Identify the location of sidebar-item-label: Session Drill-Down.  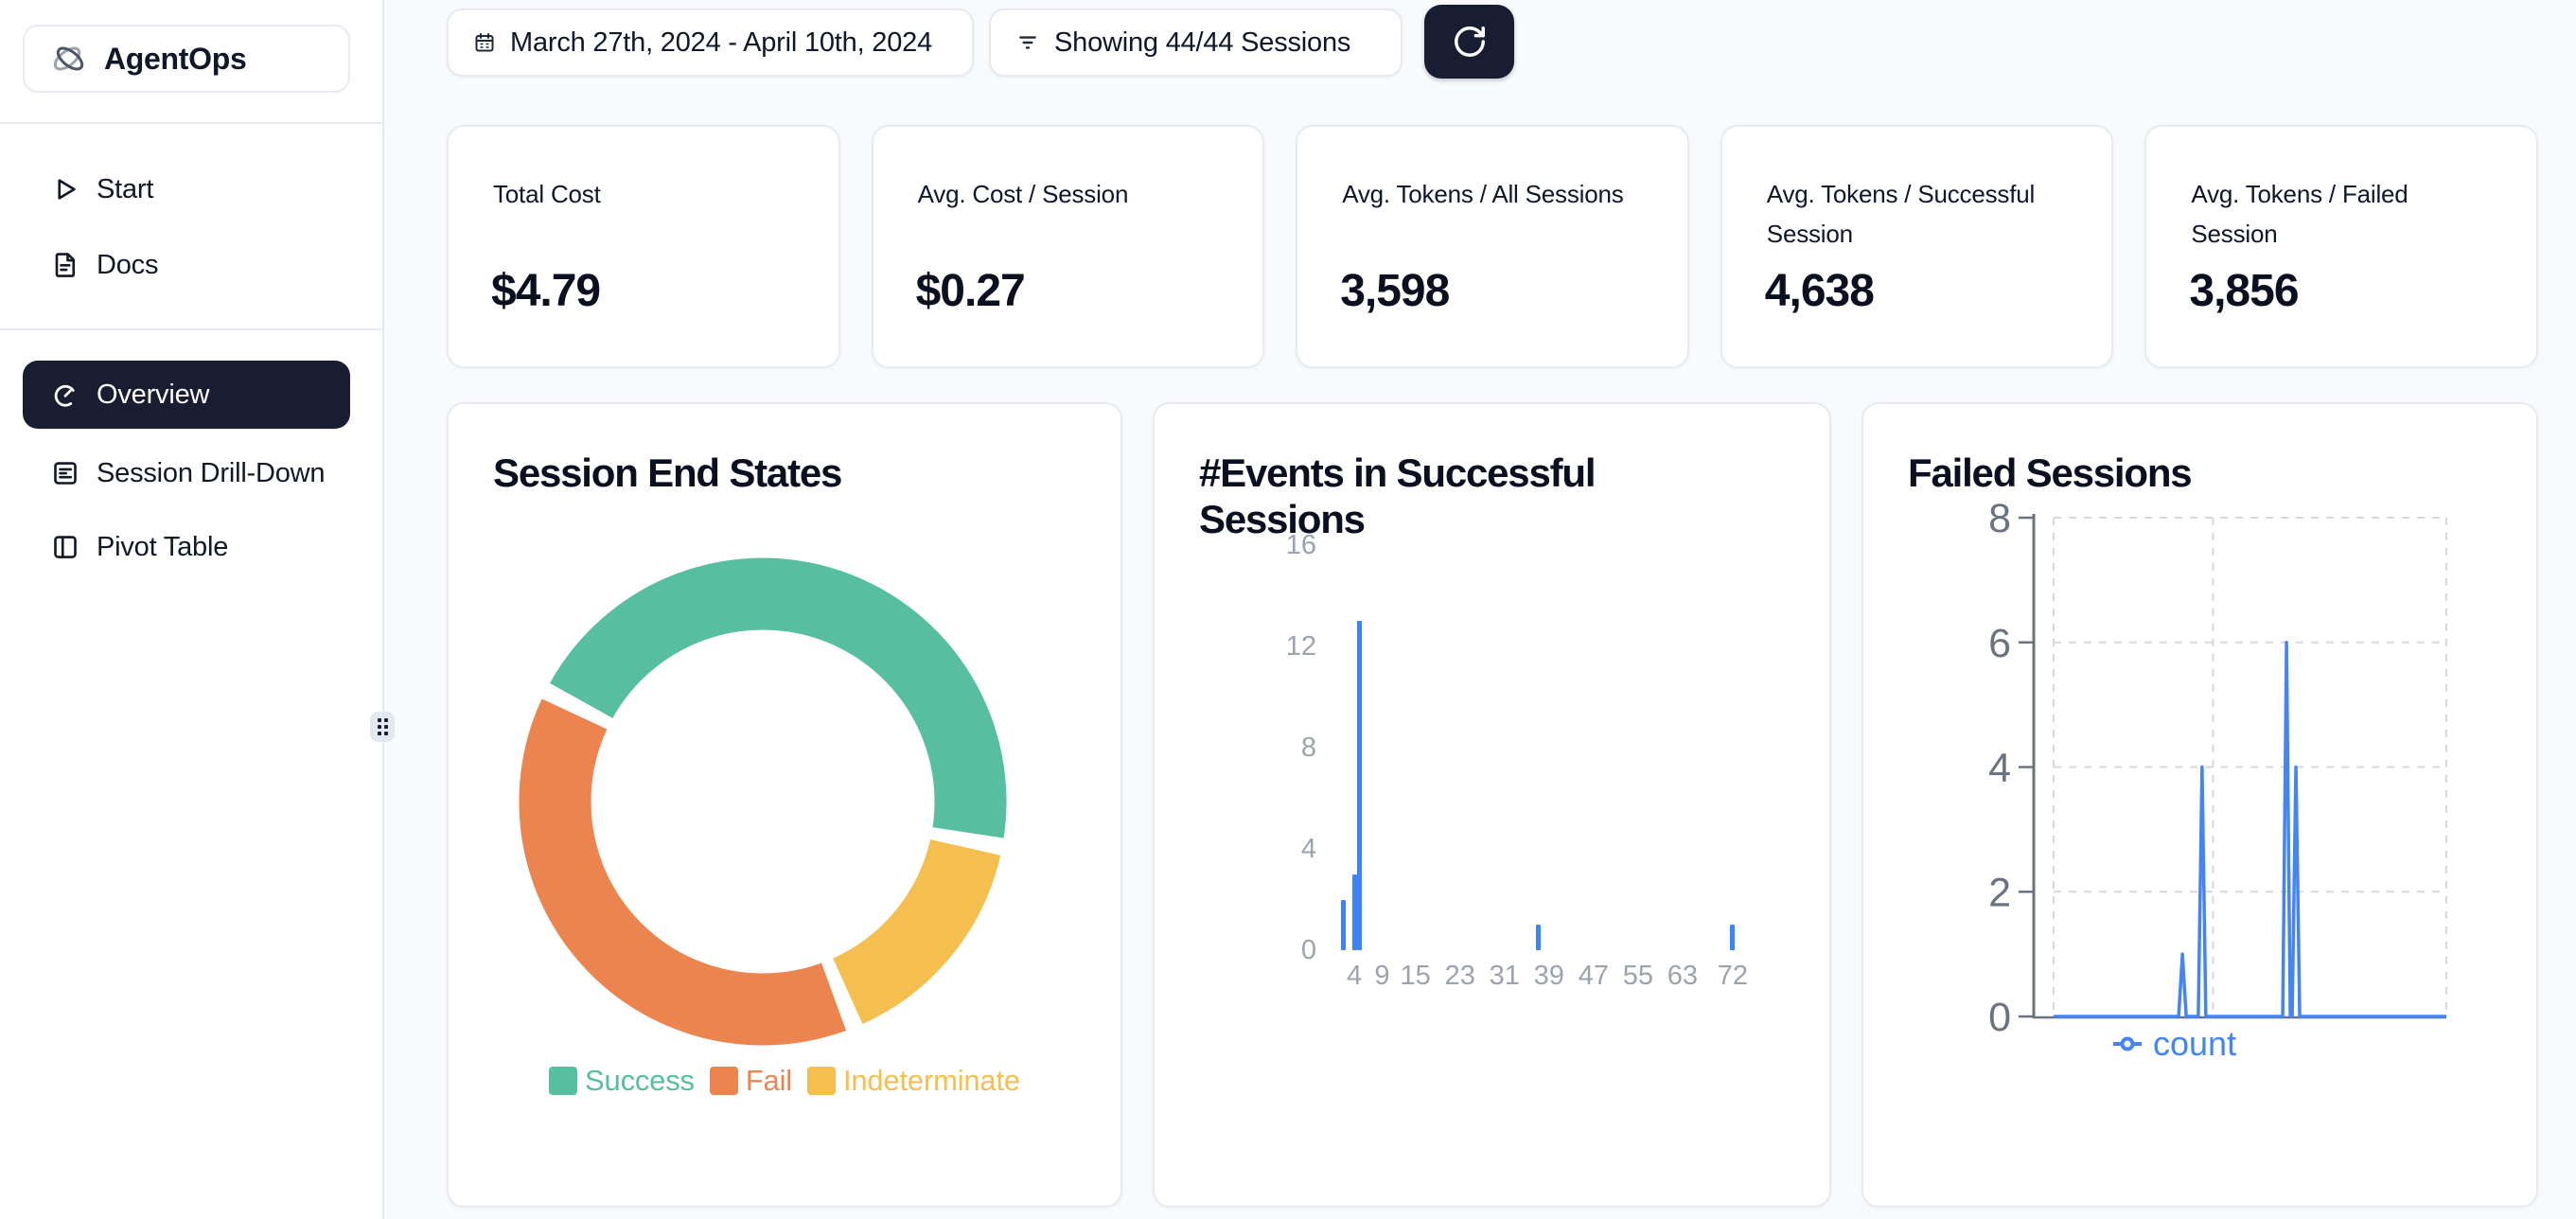
(211, 472).